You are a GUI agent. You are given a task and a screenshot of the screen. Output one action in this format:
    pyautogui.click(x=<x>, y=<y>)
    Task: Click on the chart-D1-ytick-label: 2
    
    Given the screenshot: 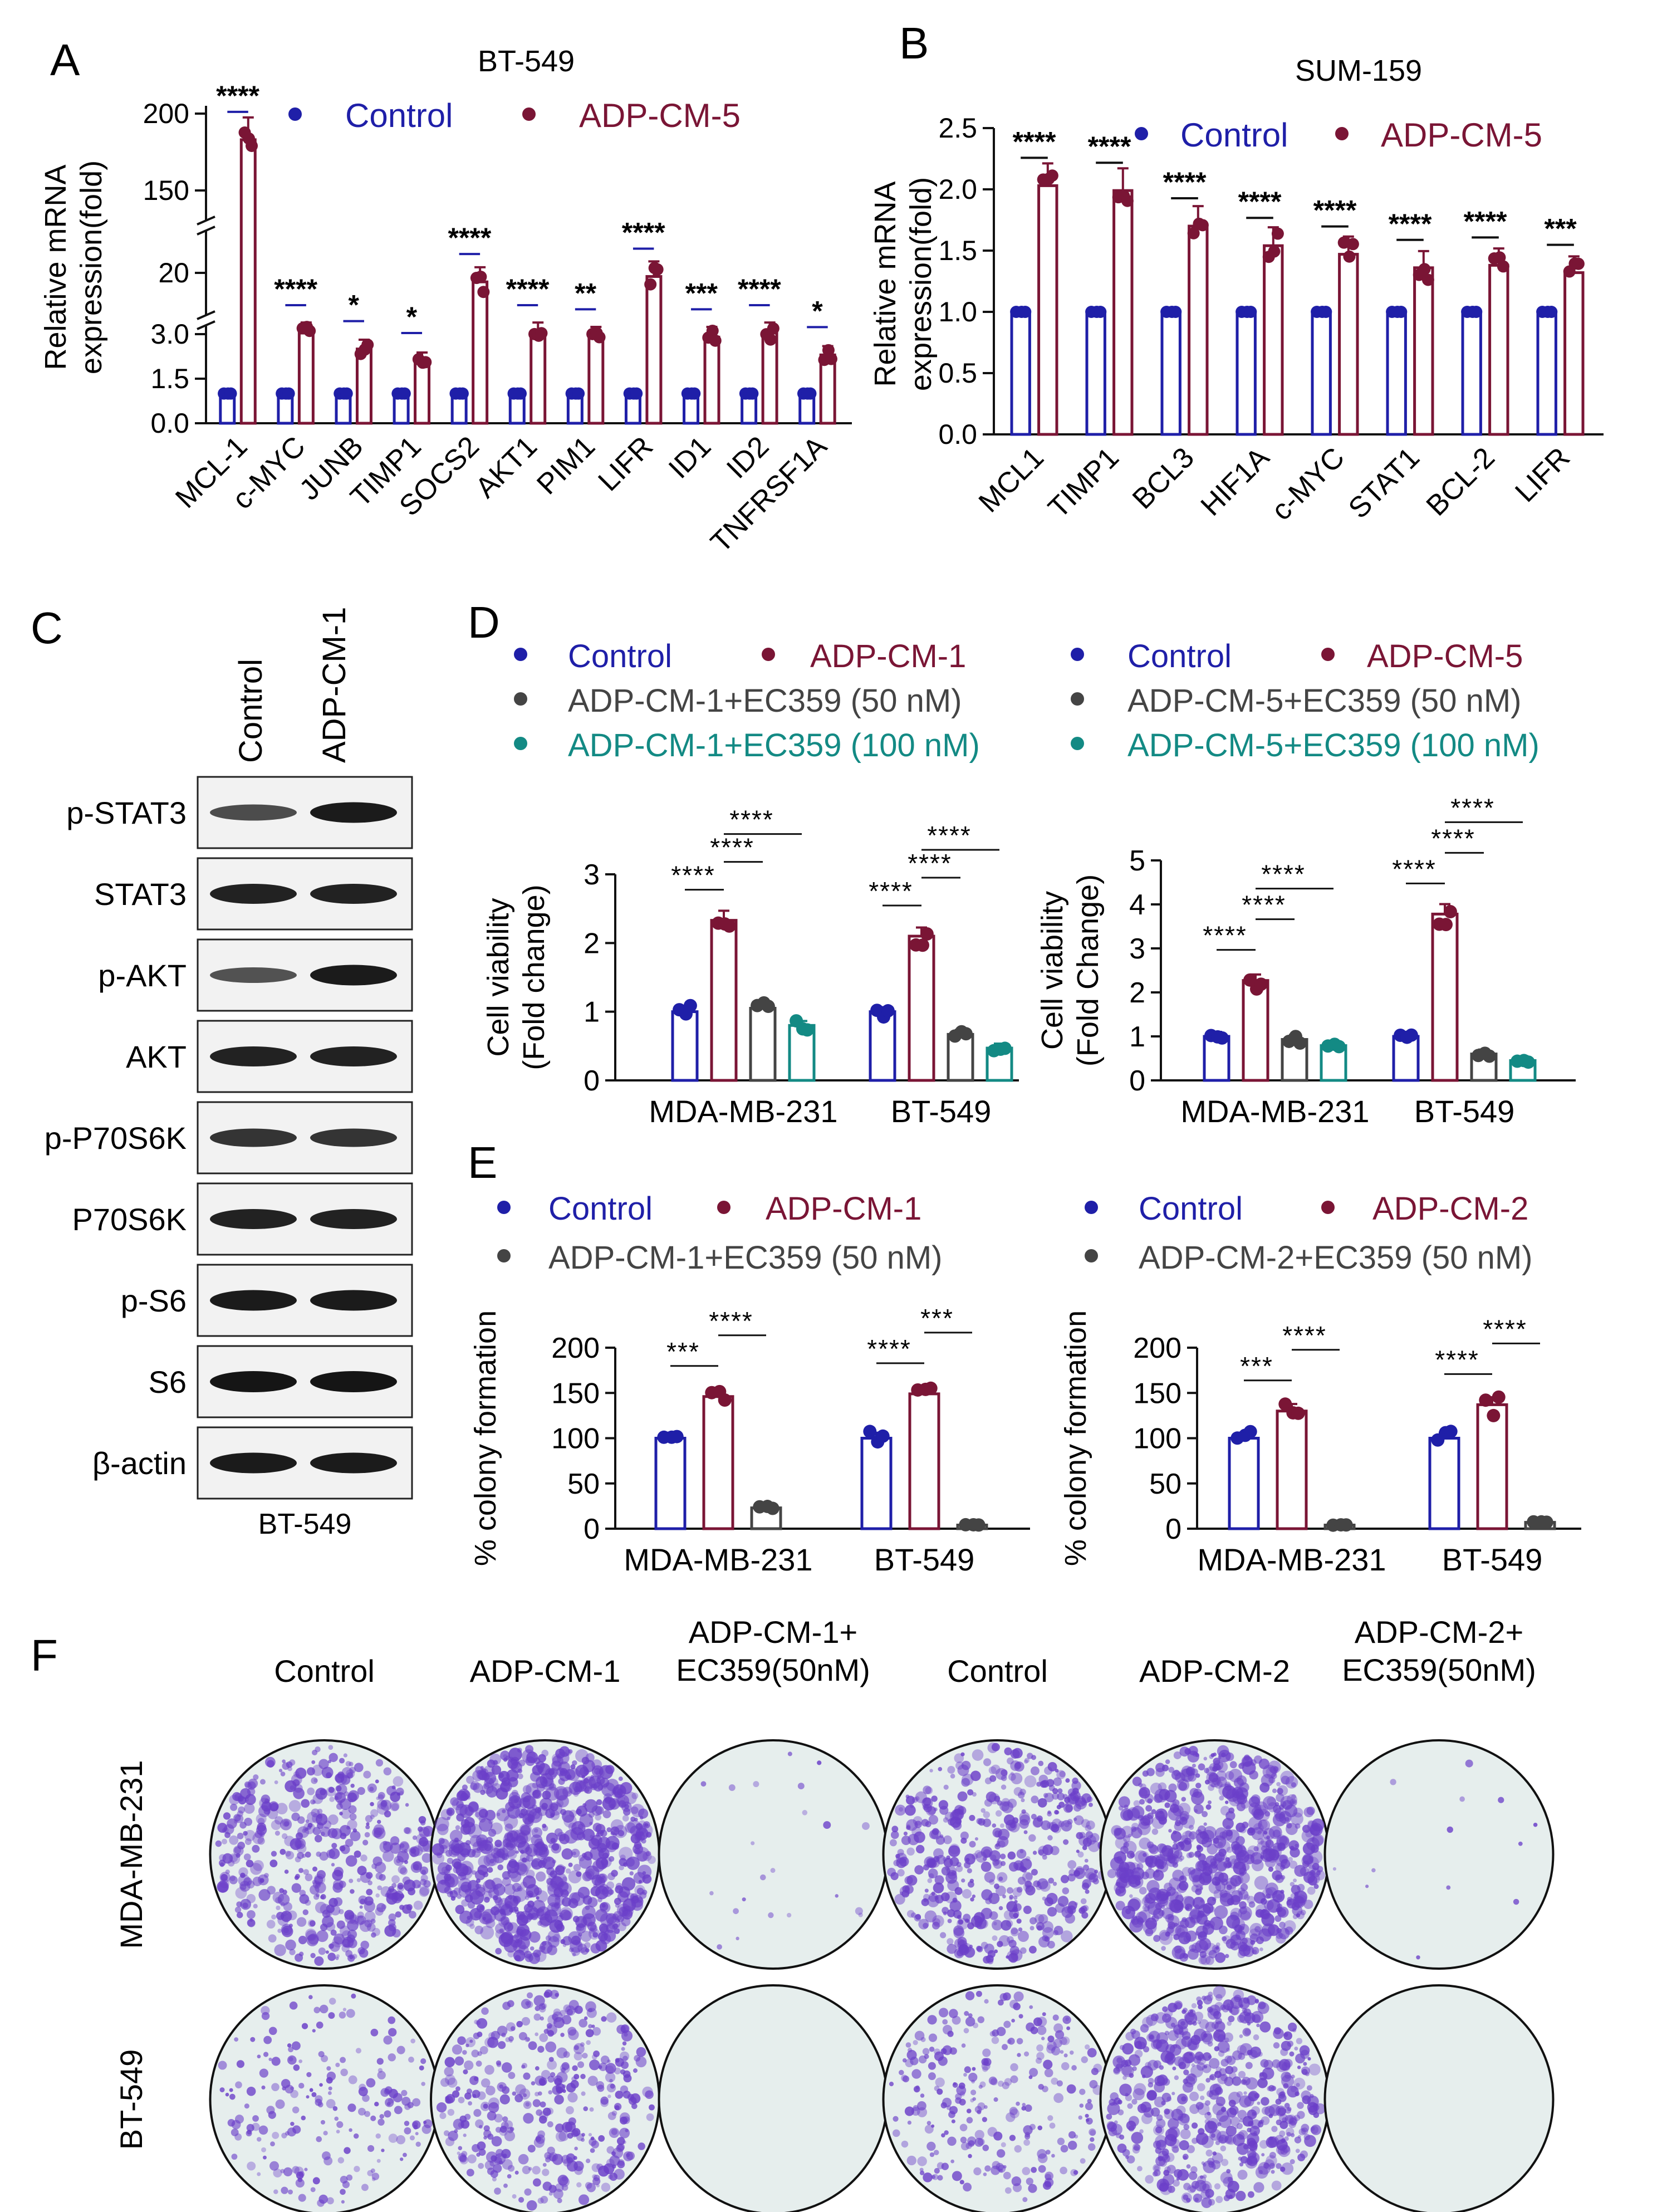 What is the action you would take?
    pyautogui.click(x=592, y=943)
    